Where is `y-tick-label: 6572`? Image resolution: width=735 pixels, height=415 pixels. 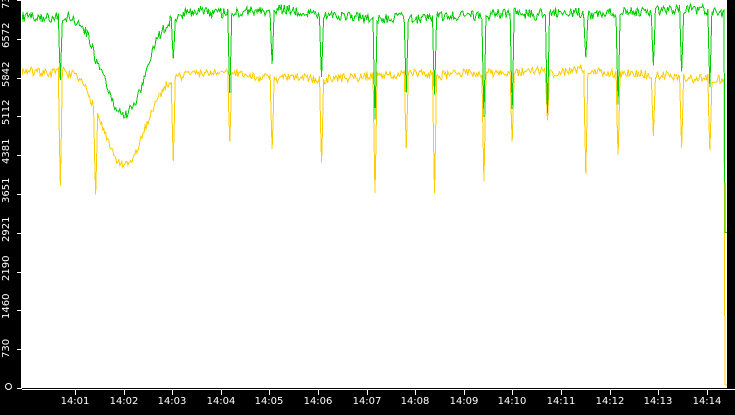 y-tick-label: 6572 is located at coordinates (6, 35).